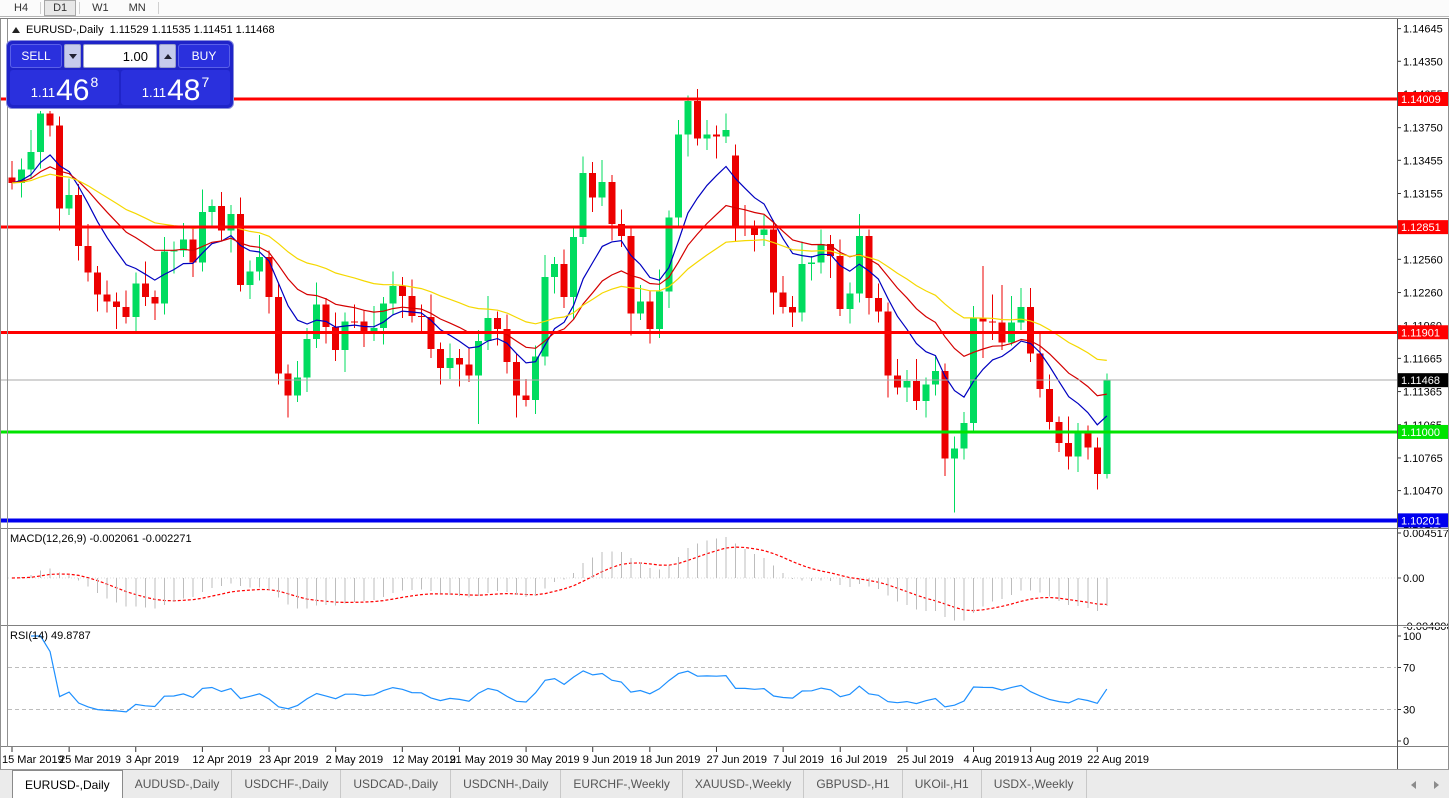 The width and height of the screenshot is (1449, 799). What do you see at coordinates (16, 30) in the screenshot?
I see `symbol-triangle-icon` at bounding box center [16, 30].